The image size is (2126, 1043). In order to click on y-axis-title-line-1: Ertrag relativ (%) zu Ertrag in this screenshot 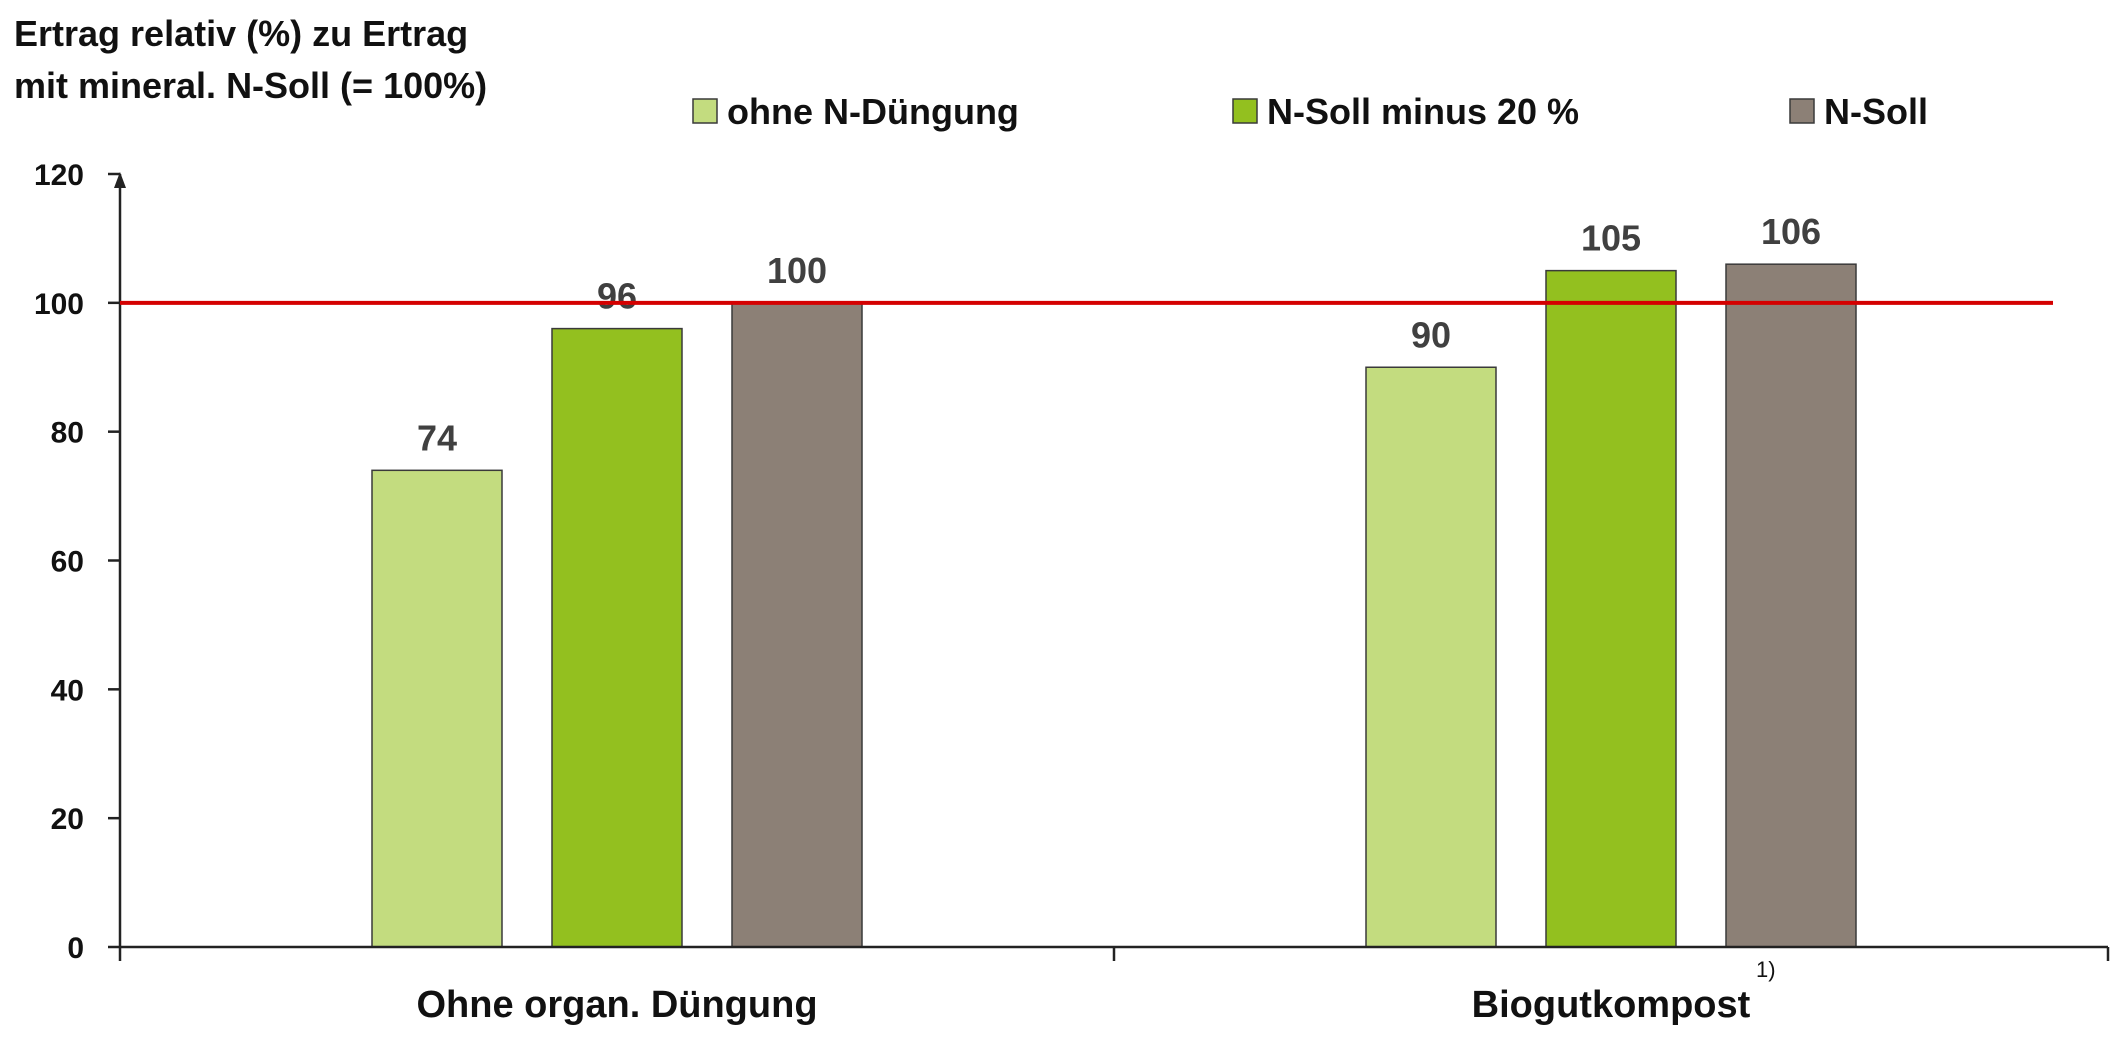, I will do `click(241, 33)`.